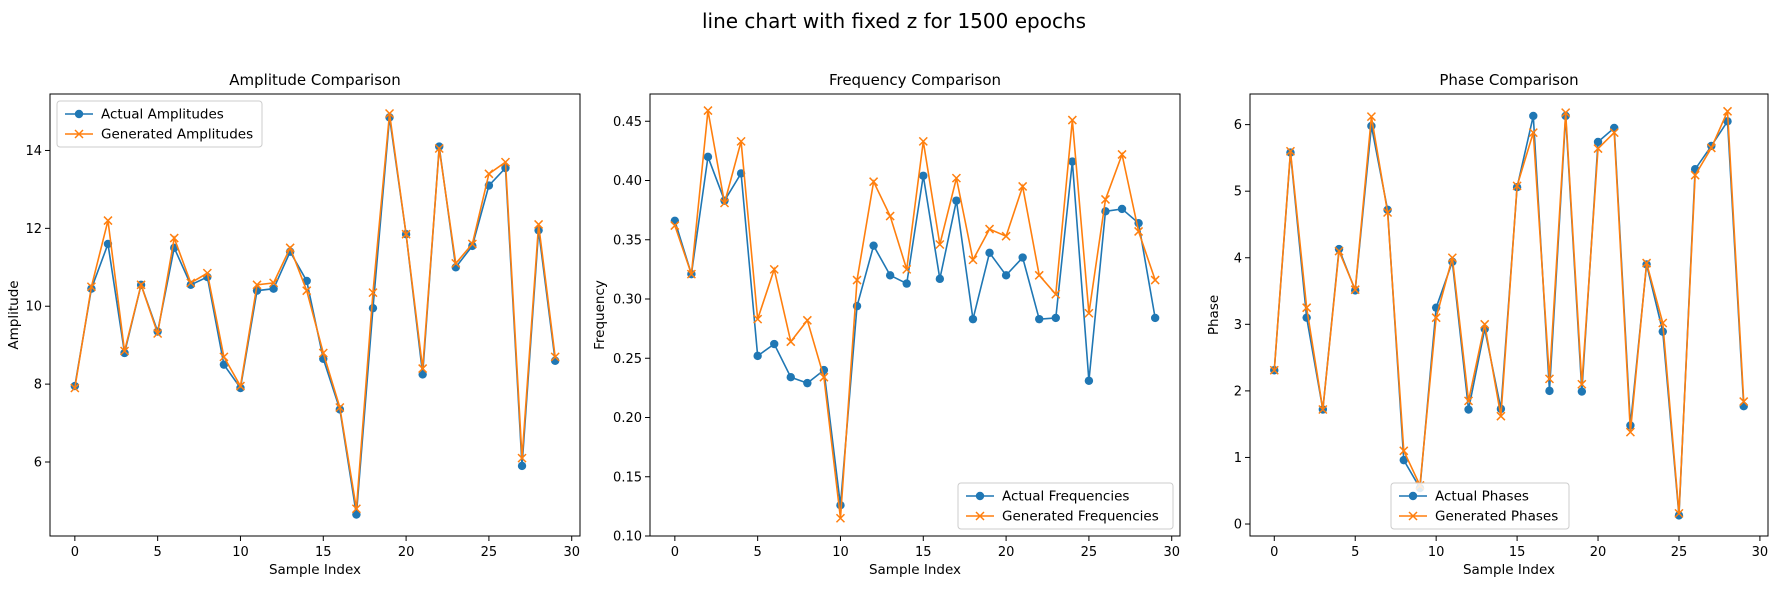 This screenshot has width=1788, height=592. What do you see at coordinates (1214, 315) in the screenshot?
I see `y-axis-label: Phase` at bounding box center [1214, 315].